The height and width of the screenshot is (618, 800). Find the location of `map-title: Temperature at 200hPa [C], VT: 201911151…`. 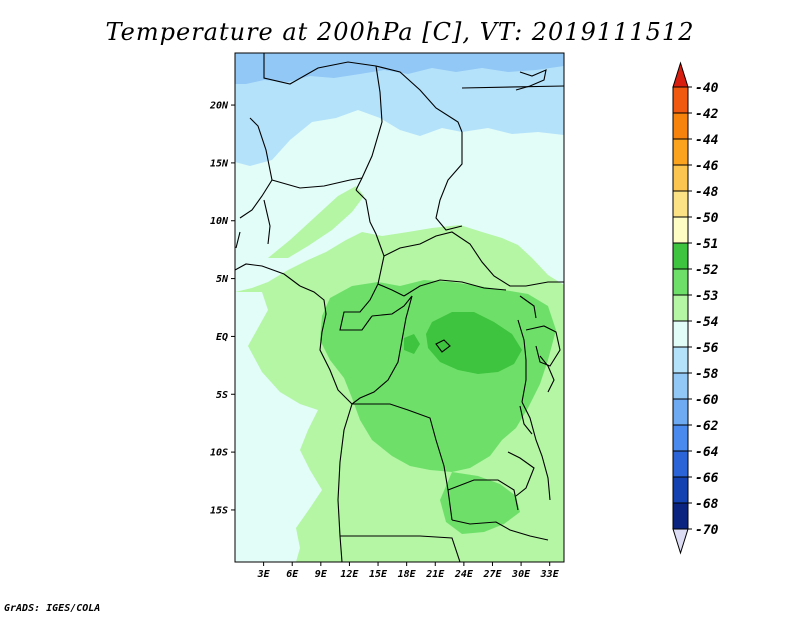

map-title: Temperature at 200hPa [C], VT: 201911151… is located at coordinates (400, 32).